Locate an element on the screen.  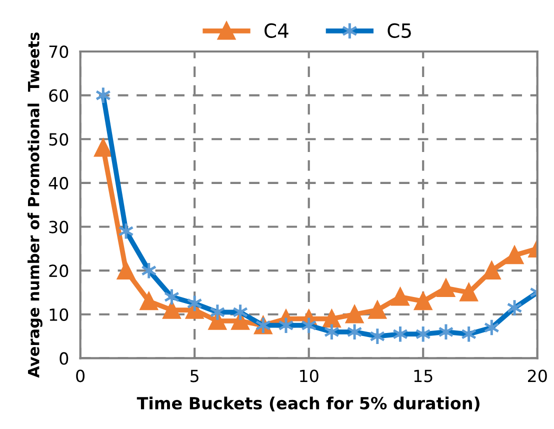
y-axis-title: Average number of Promotional Tweets is located at coordinates (35, 205).